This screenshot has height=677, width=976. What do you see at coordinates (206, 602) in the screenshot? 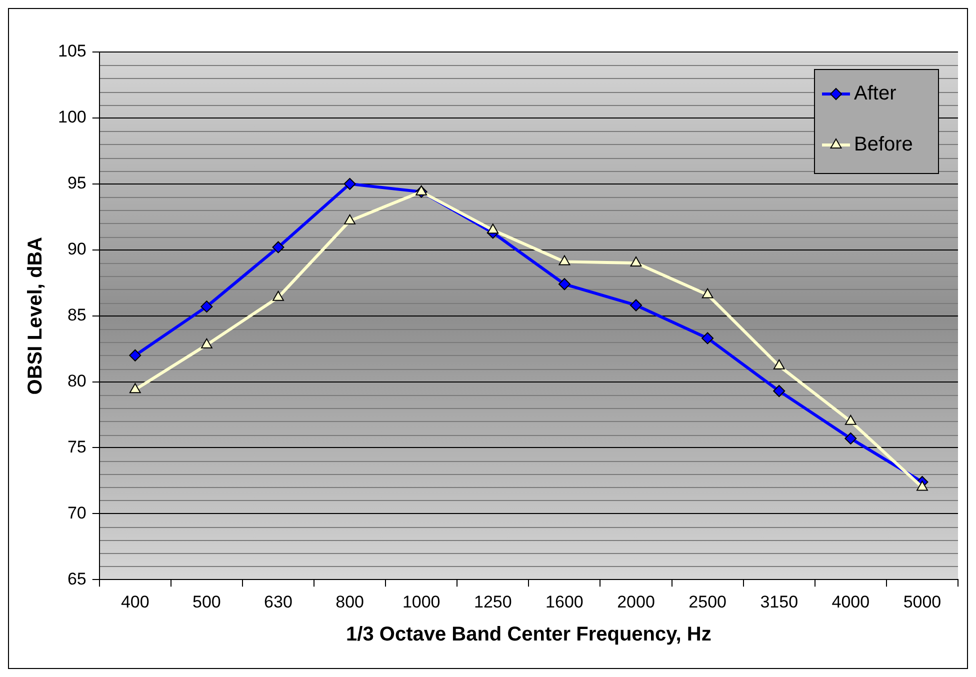
I see `x-tick-label: 500` at bounding box center [206, 602].